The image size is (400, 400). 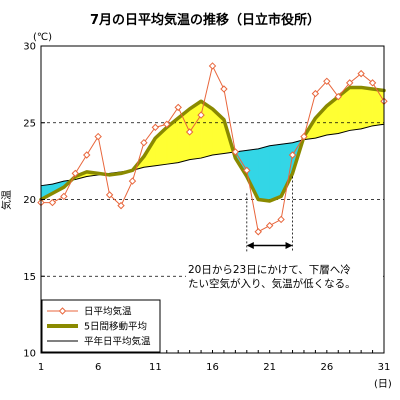 What do you see at coordinates (29, 123) in the screenshot?
I see `y-tick-label-25: 25` at bounding box center [29, 123].